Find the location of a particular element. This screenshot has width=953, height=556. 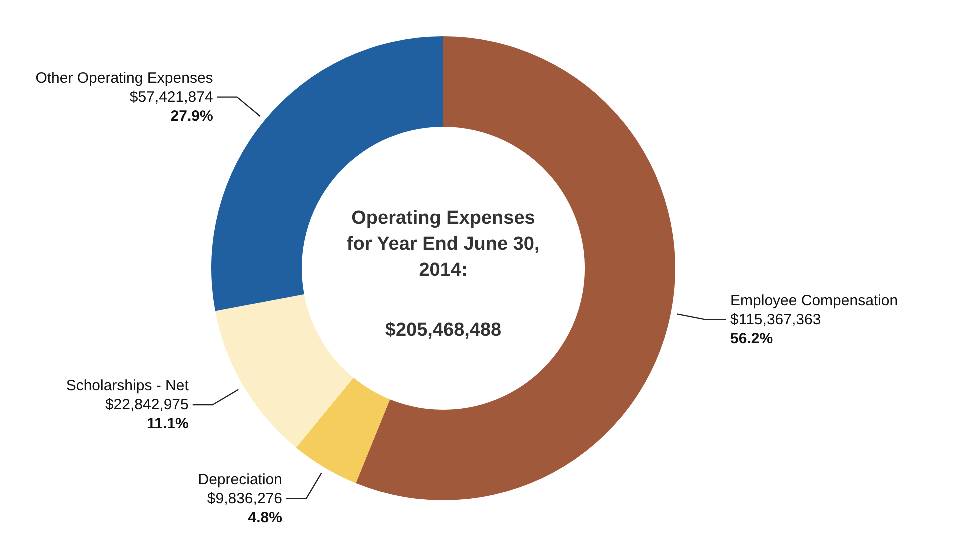

slice-label: Employee Compensation is located at coordinates (814, 301).